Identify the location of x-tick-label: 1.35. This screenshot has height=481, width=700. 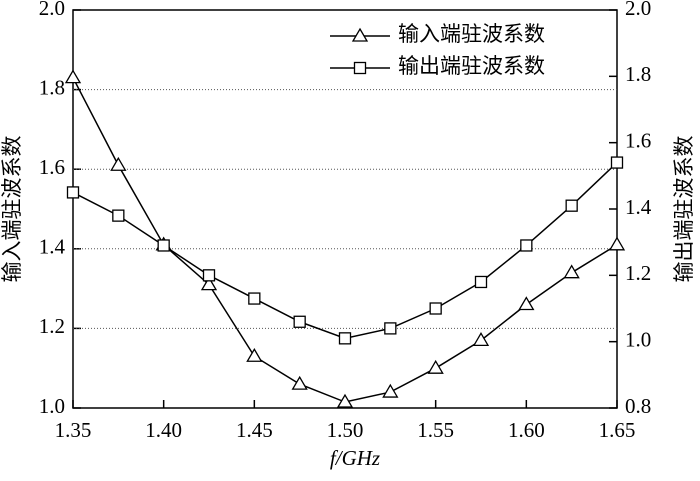
(73, 430).